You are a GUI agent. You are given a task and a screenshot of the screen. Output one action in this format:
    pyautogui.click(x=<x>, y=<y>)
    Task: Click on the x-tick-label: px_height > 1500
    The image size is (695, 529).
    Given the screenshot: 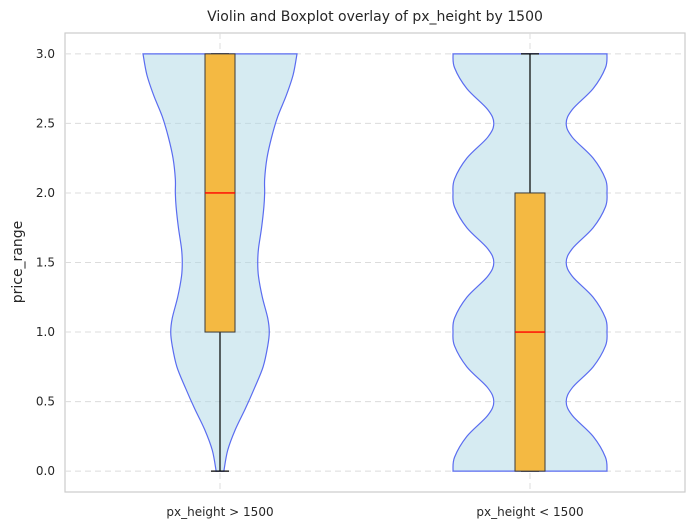 What is the action you would take?
    pyautogui.click(x=219, y=512)
    